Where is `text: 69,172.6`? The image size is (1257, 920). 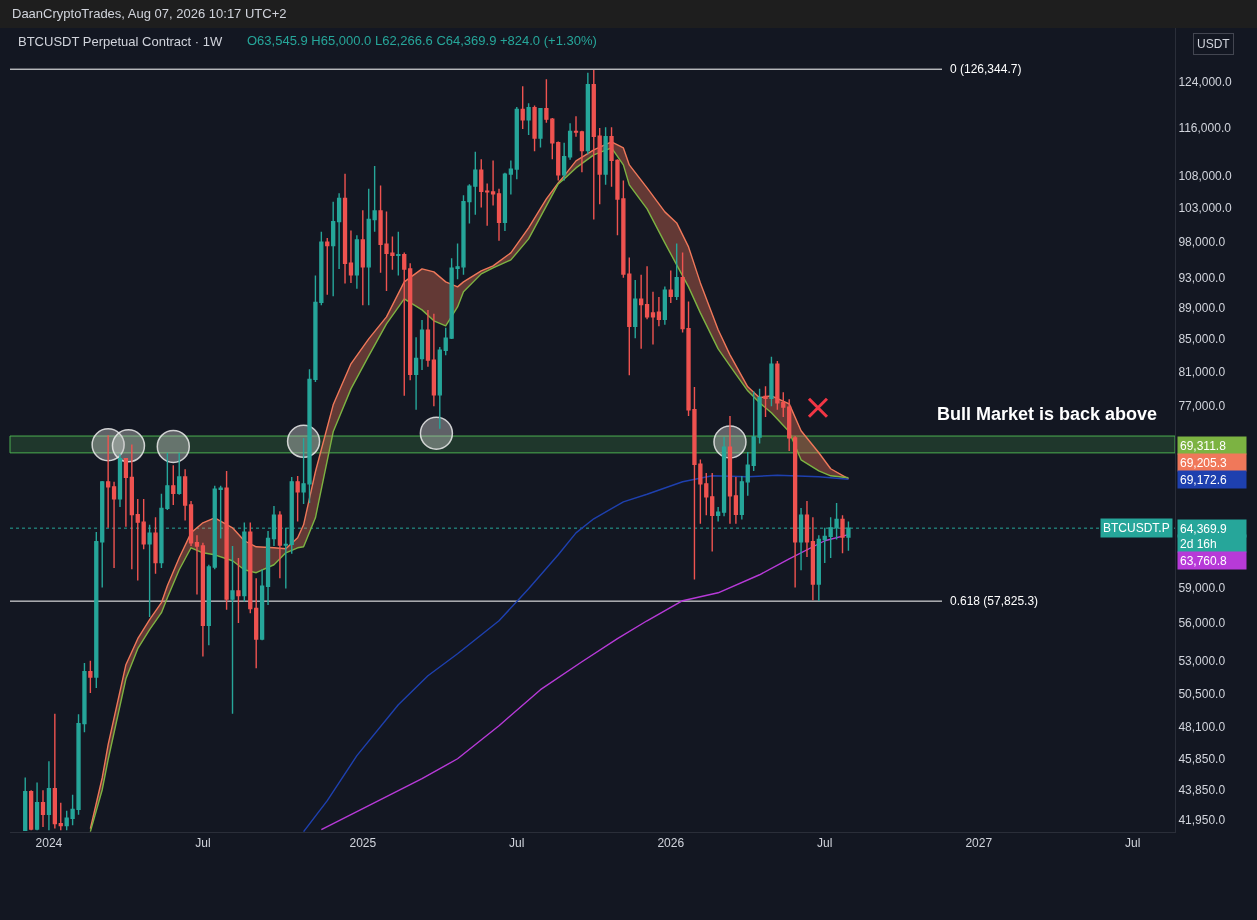 text: 69,172.6 is located at coordinates (1204, 479).